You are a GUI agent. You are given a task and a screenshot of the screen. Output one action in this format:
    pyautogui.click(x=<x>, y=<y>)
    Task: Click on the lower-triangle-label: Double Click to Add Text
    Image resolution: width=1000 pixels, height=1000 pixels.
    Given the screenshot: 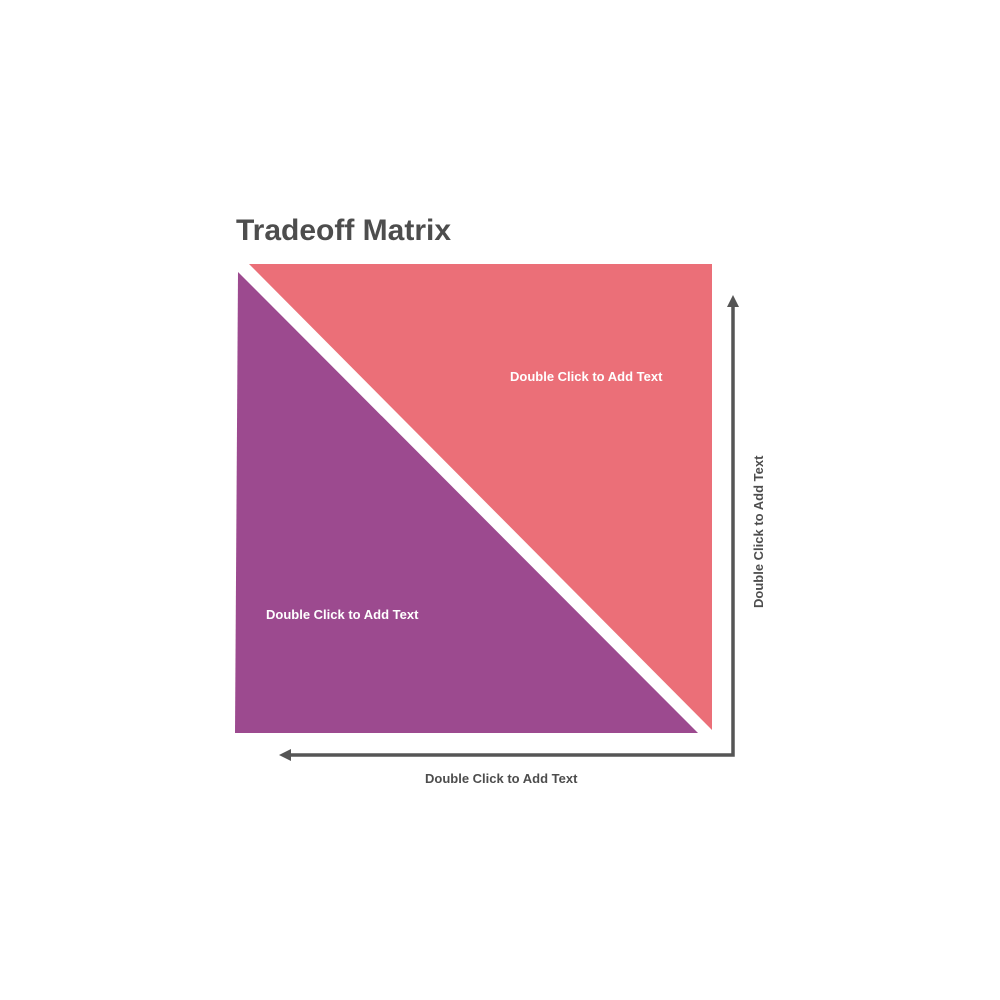 What is the action you would take?
    pyautogui.click(x=342, y=614)
    